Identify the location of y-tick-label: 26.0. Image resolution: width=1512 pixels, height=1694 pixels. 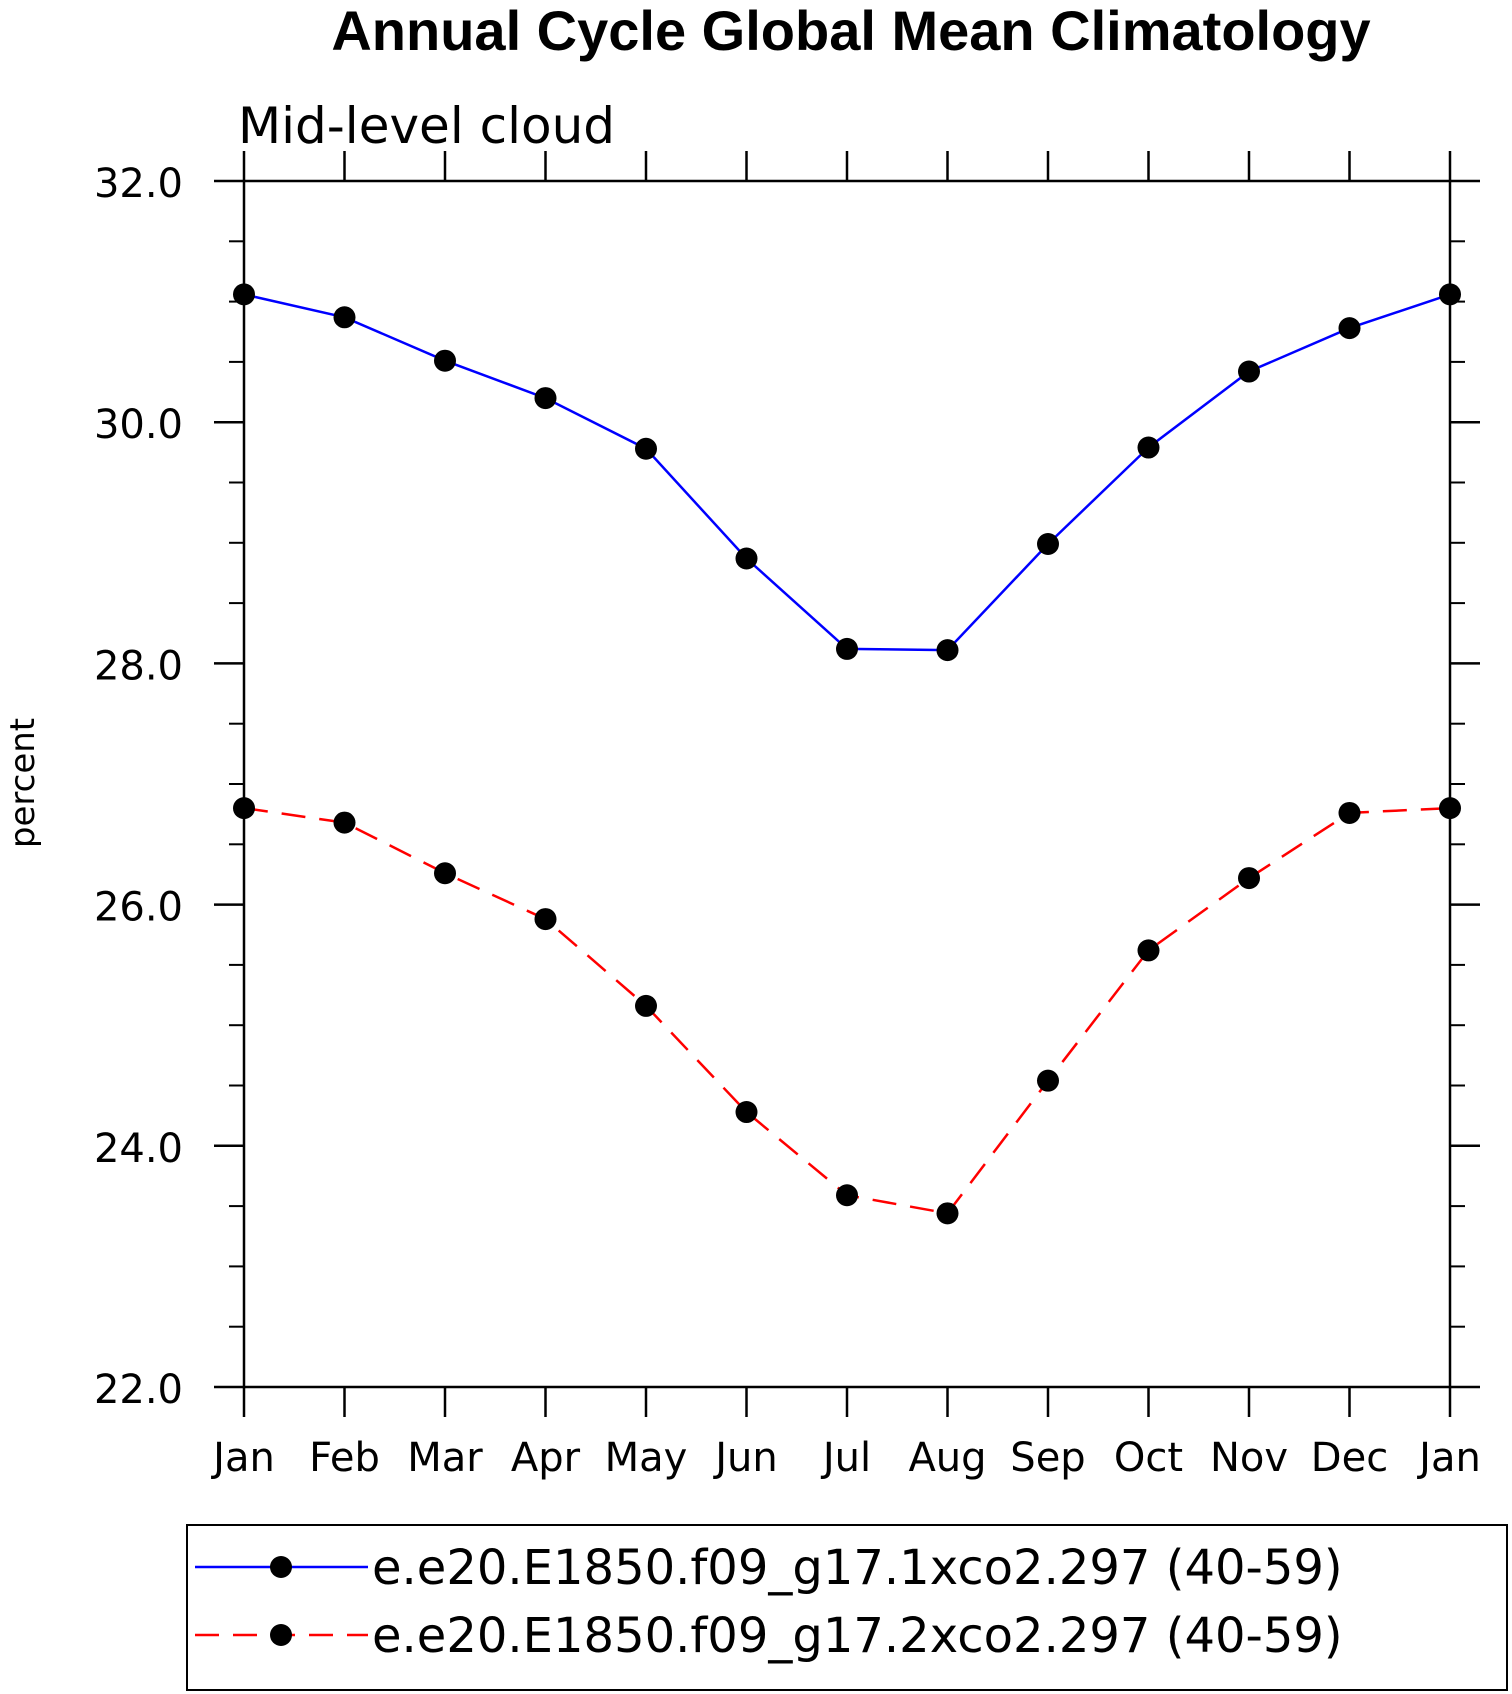
(138, 908).